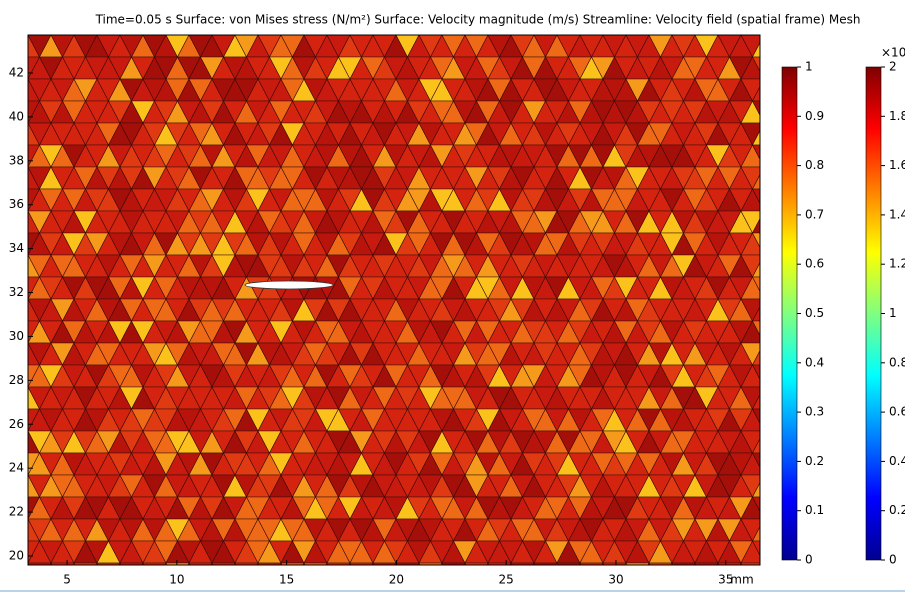  Describe the element at coordinates (16, 380) in the screenshot. I see `y-tick-label: 28` at that location.